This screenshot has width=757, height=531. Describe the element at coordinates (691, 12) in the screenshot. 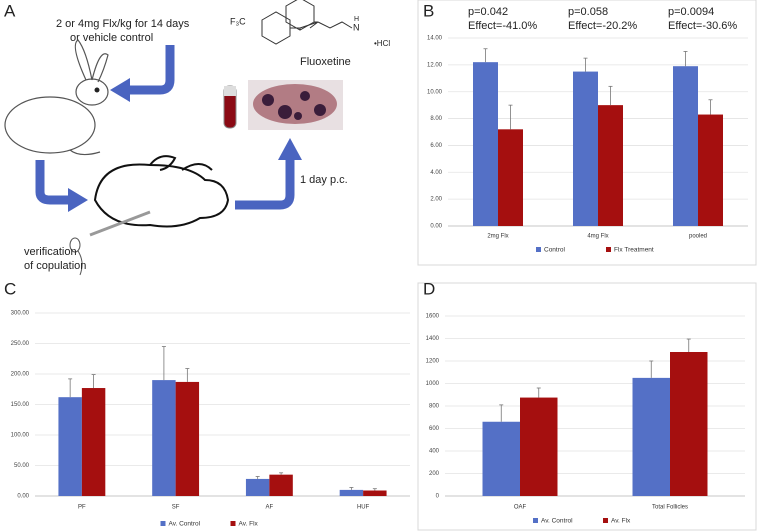

I see `annotation: p=0.0094` at that location.